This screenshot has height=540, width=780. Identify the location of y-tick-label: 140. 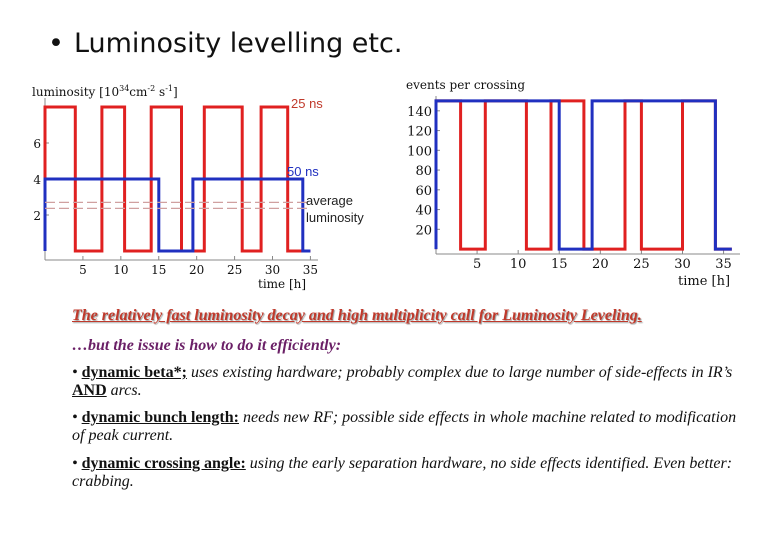
(419, 112).